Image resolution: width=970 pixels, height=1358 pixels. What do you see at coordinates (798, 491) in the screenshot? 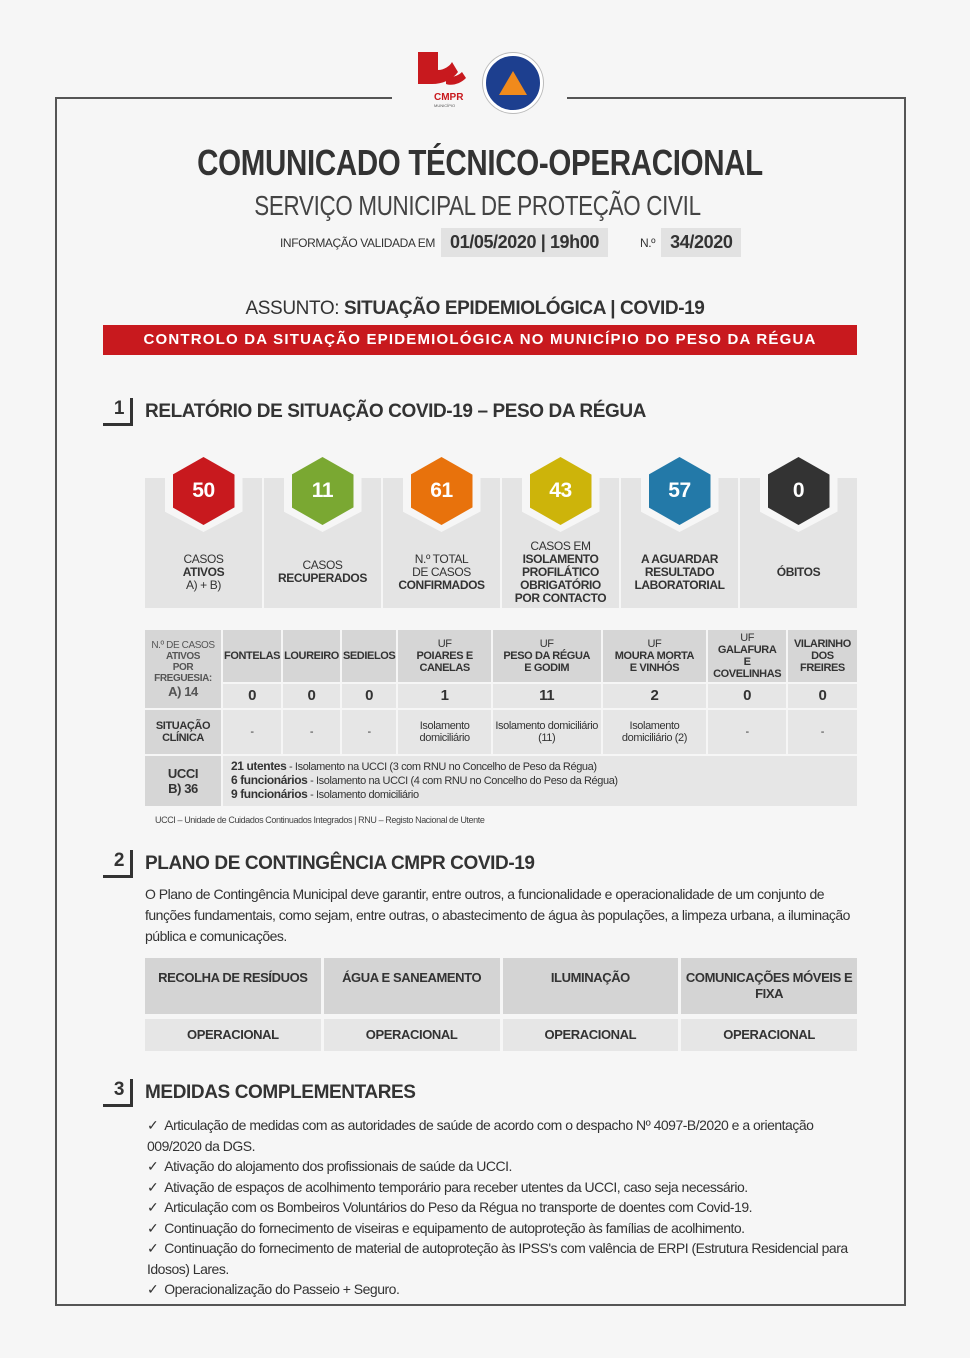
I see `stat-value: 0` at bounding box center [798, 491].